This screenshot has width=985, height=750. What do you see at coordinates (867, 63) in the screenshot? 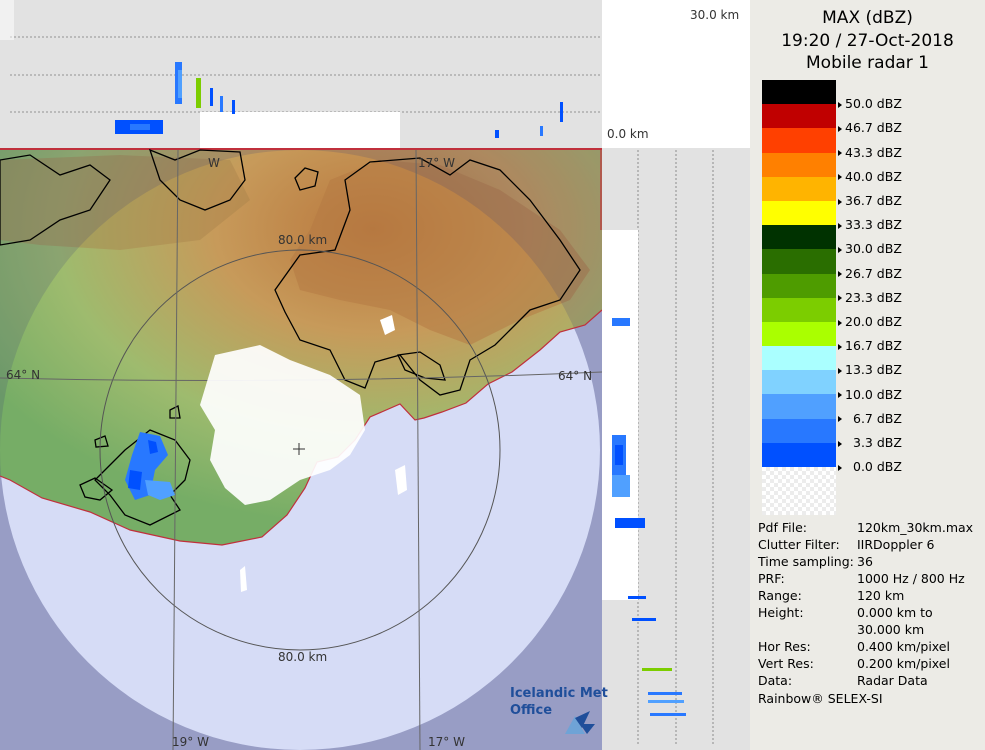
I see `radar-name: Mobile radar 1` at bounding box center [867, 63].